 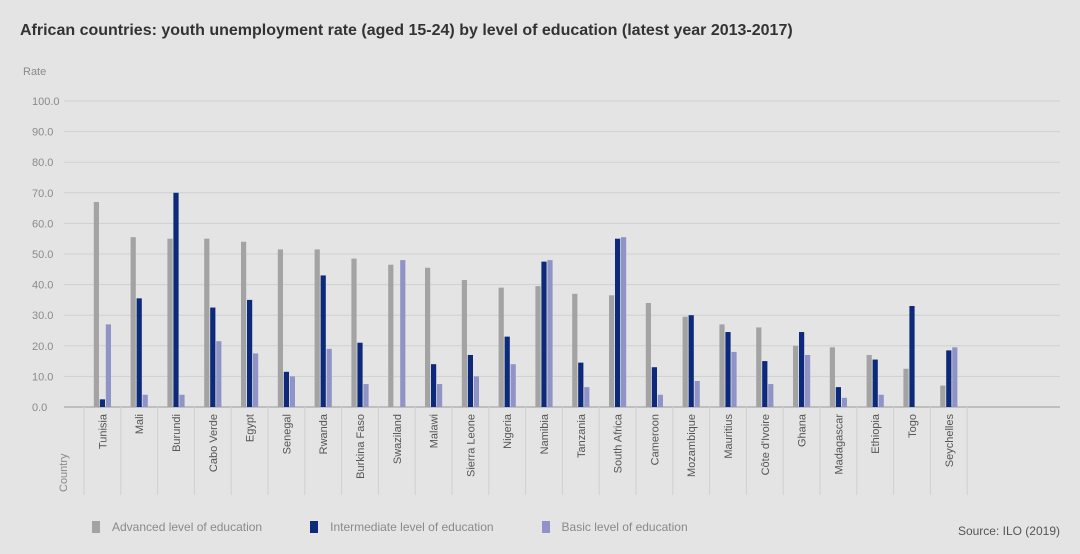 I want to click on legend-label-basic: Basic level of education, so click(x=624, y=527).